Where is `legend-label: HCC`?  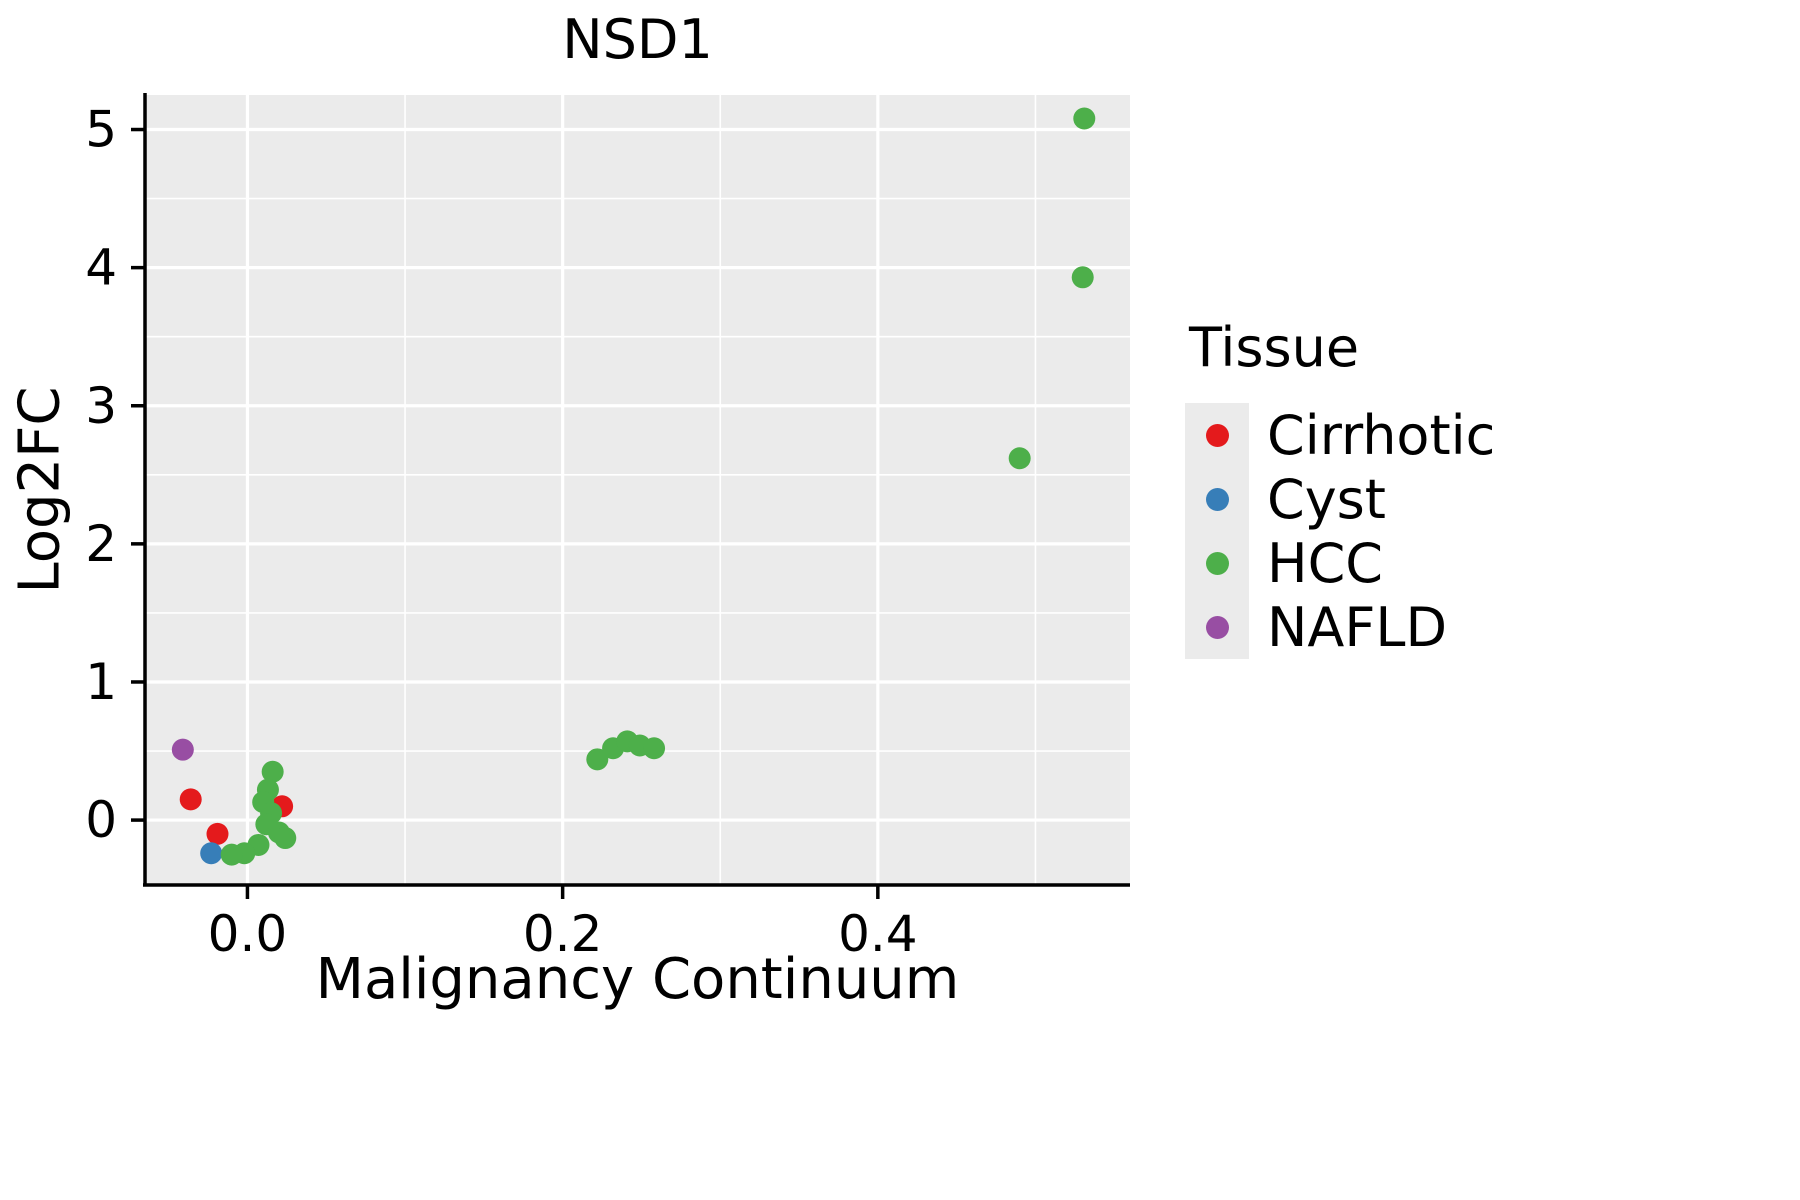
legend-label: HCC is located at coordinates (1325, 563).